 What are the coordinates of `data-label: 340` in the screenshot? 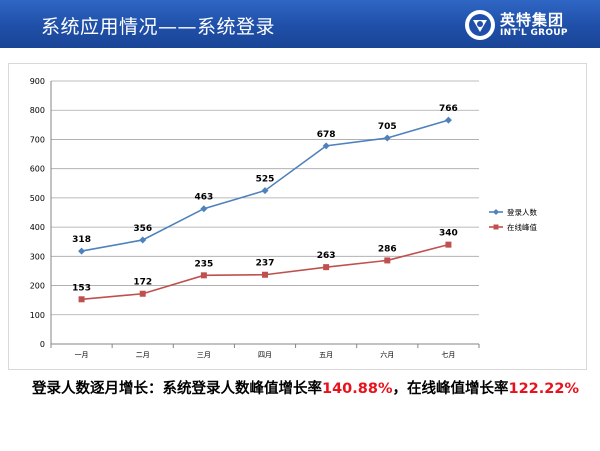 It's located at (448, 234).